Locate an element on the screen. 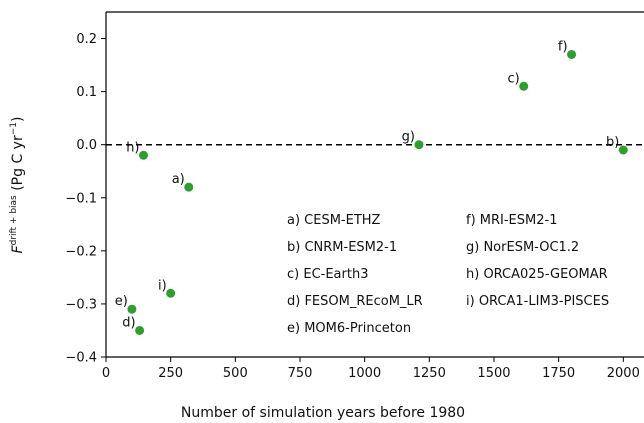 Image resolution: width=644 pixels, height=423 pixels. point-label: e) is located at coordinates (121, 301).